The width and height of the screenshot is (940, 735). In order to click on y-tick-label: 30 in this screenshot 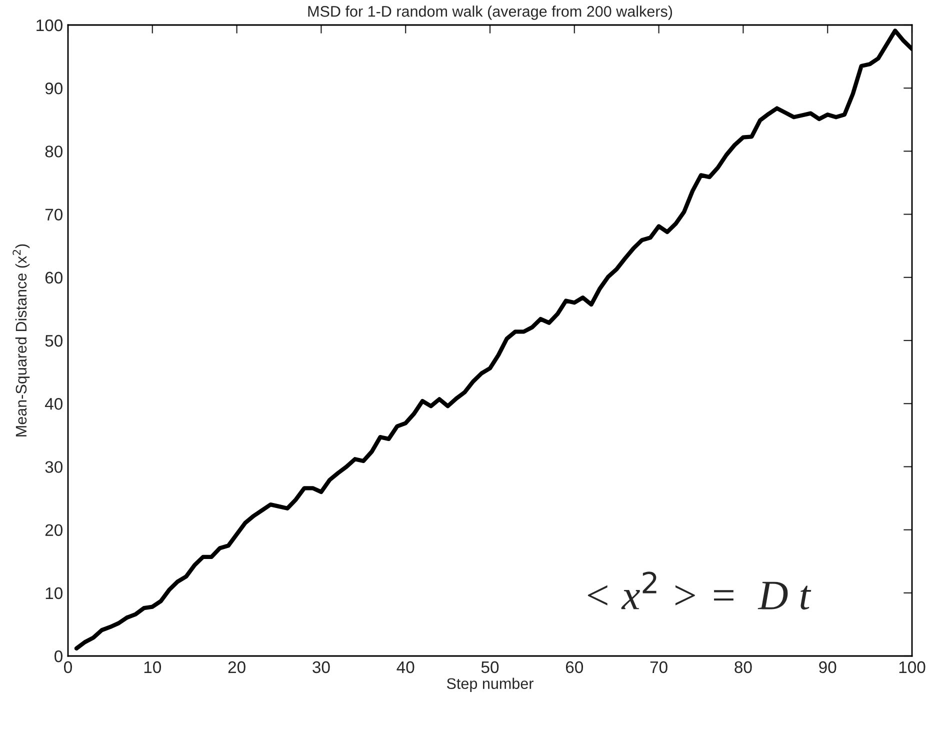, I will do `click(53, 467)`.